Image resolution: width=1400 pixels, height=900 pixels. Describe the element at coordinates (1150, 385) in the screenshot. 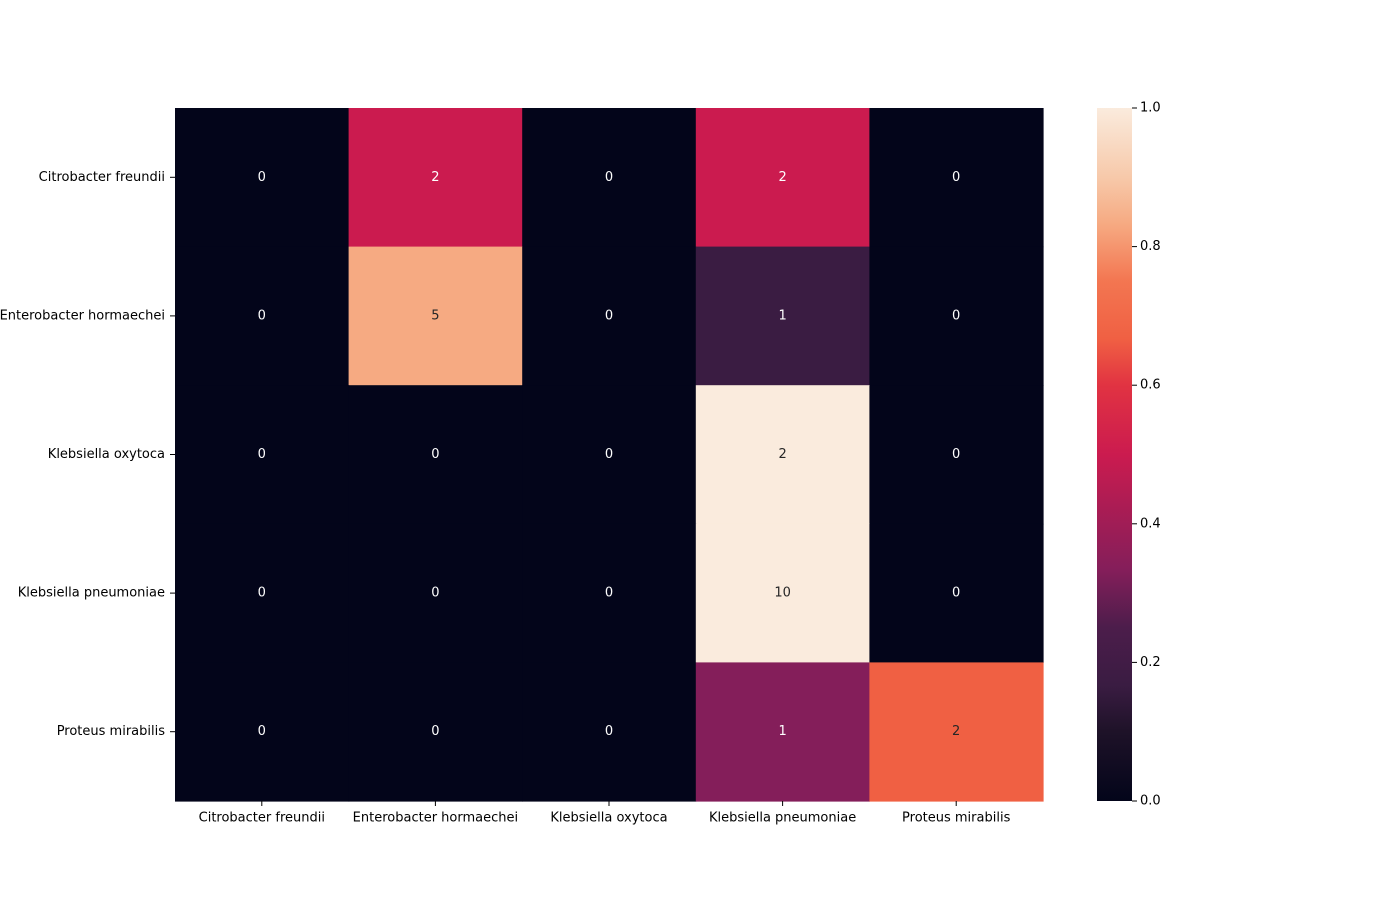

I see `colorbar-tick-label: 0.6` at that location.